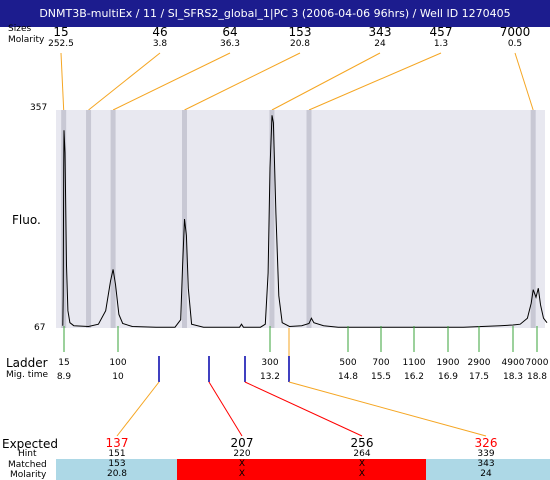  What do you see at coordinates (20, 29) in the screenshot?
I see `sizes-row-label: Sizes` at bounding box center [20, 29].